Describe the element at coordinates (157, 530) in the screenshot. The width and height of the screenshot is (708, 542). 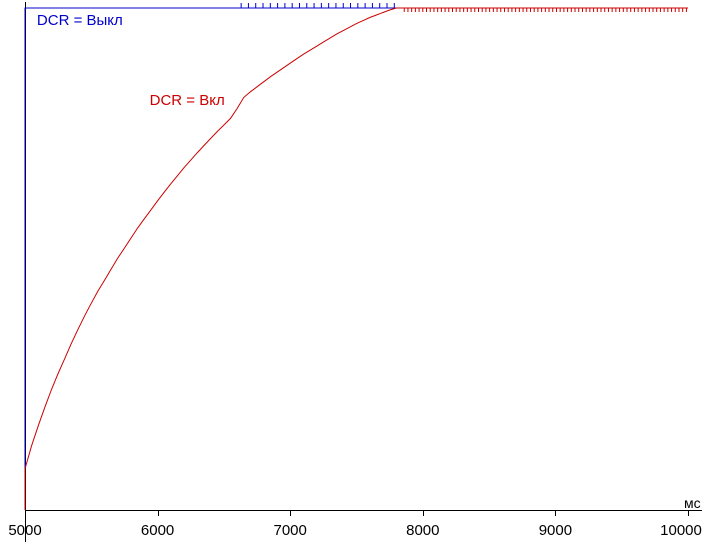
I see `x-tick-label: 6000` at that location.